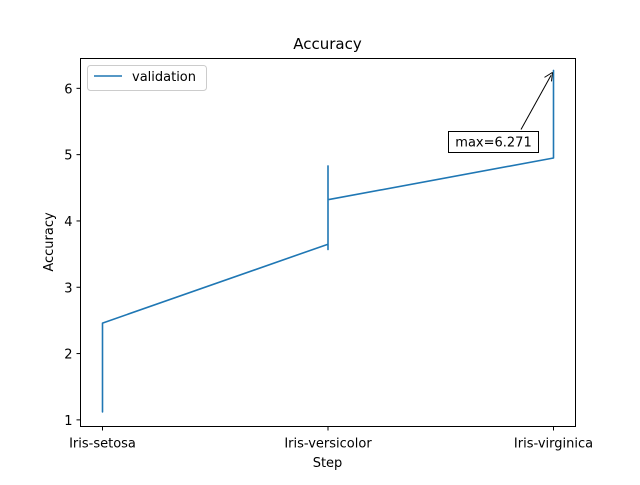 The height and width of the screenshot is (485, 640). I want to click on x-tick-label: Iris-virginica, so click(553, 444).